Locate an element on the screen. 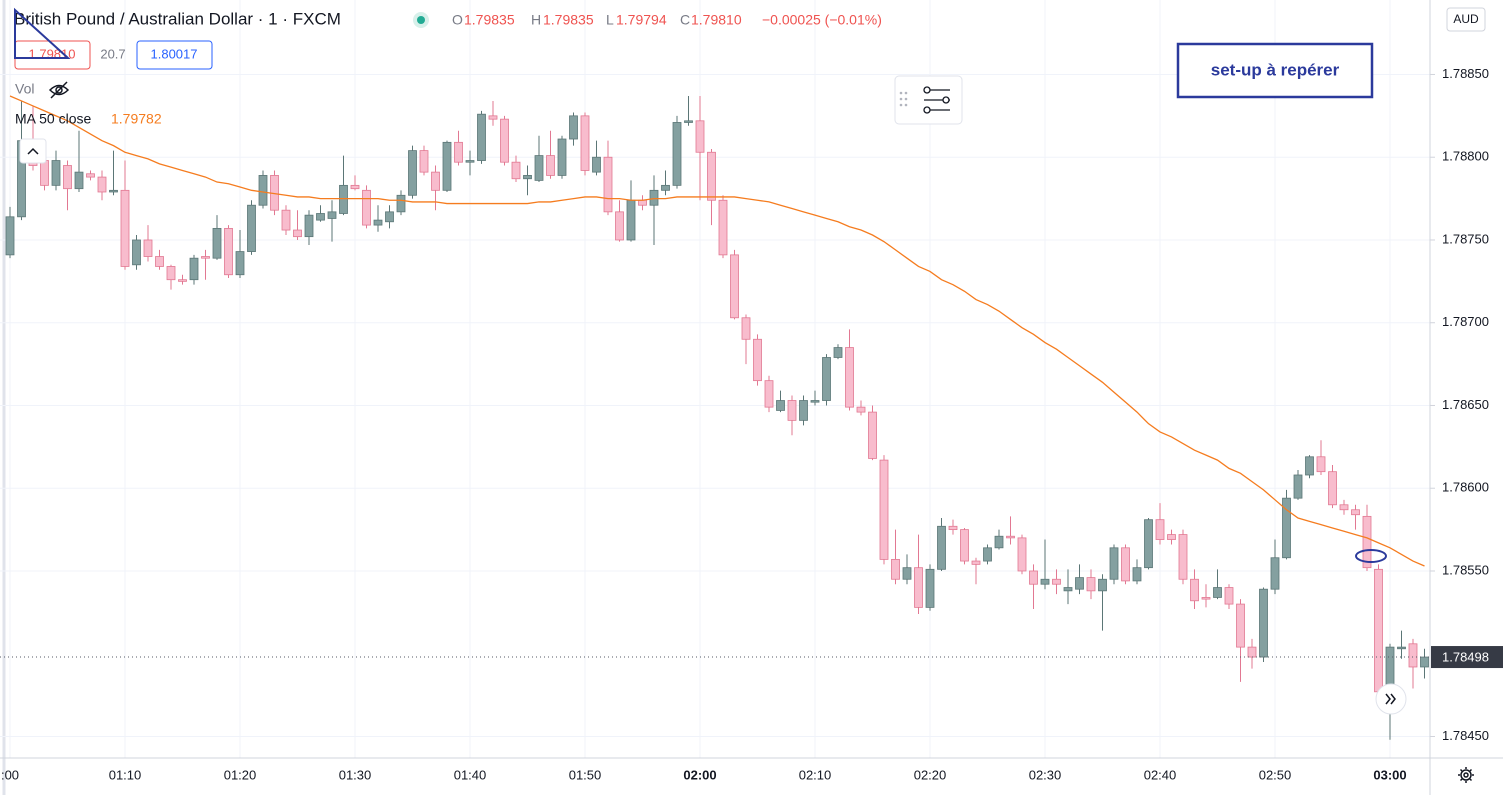  triangle-drawing is located at coordinates (42, 33).